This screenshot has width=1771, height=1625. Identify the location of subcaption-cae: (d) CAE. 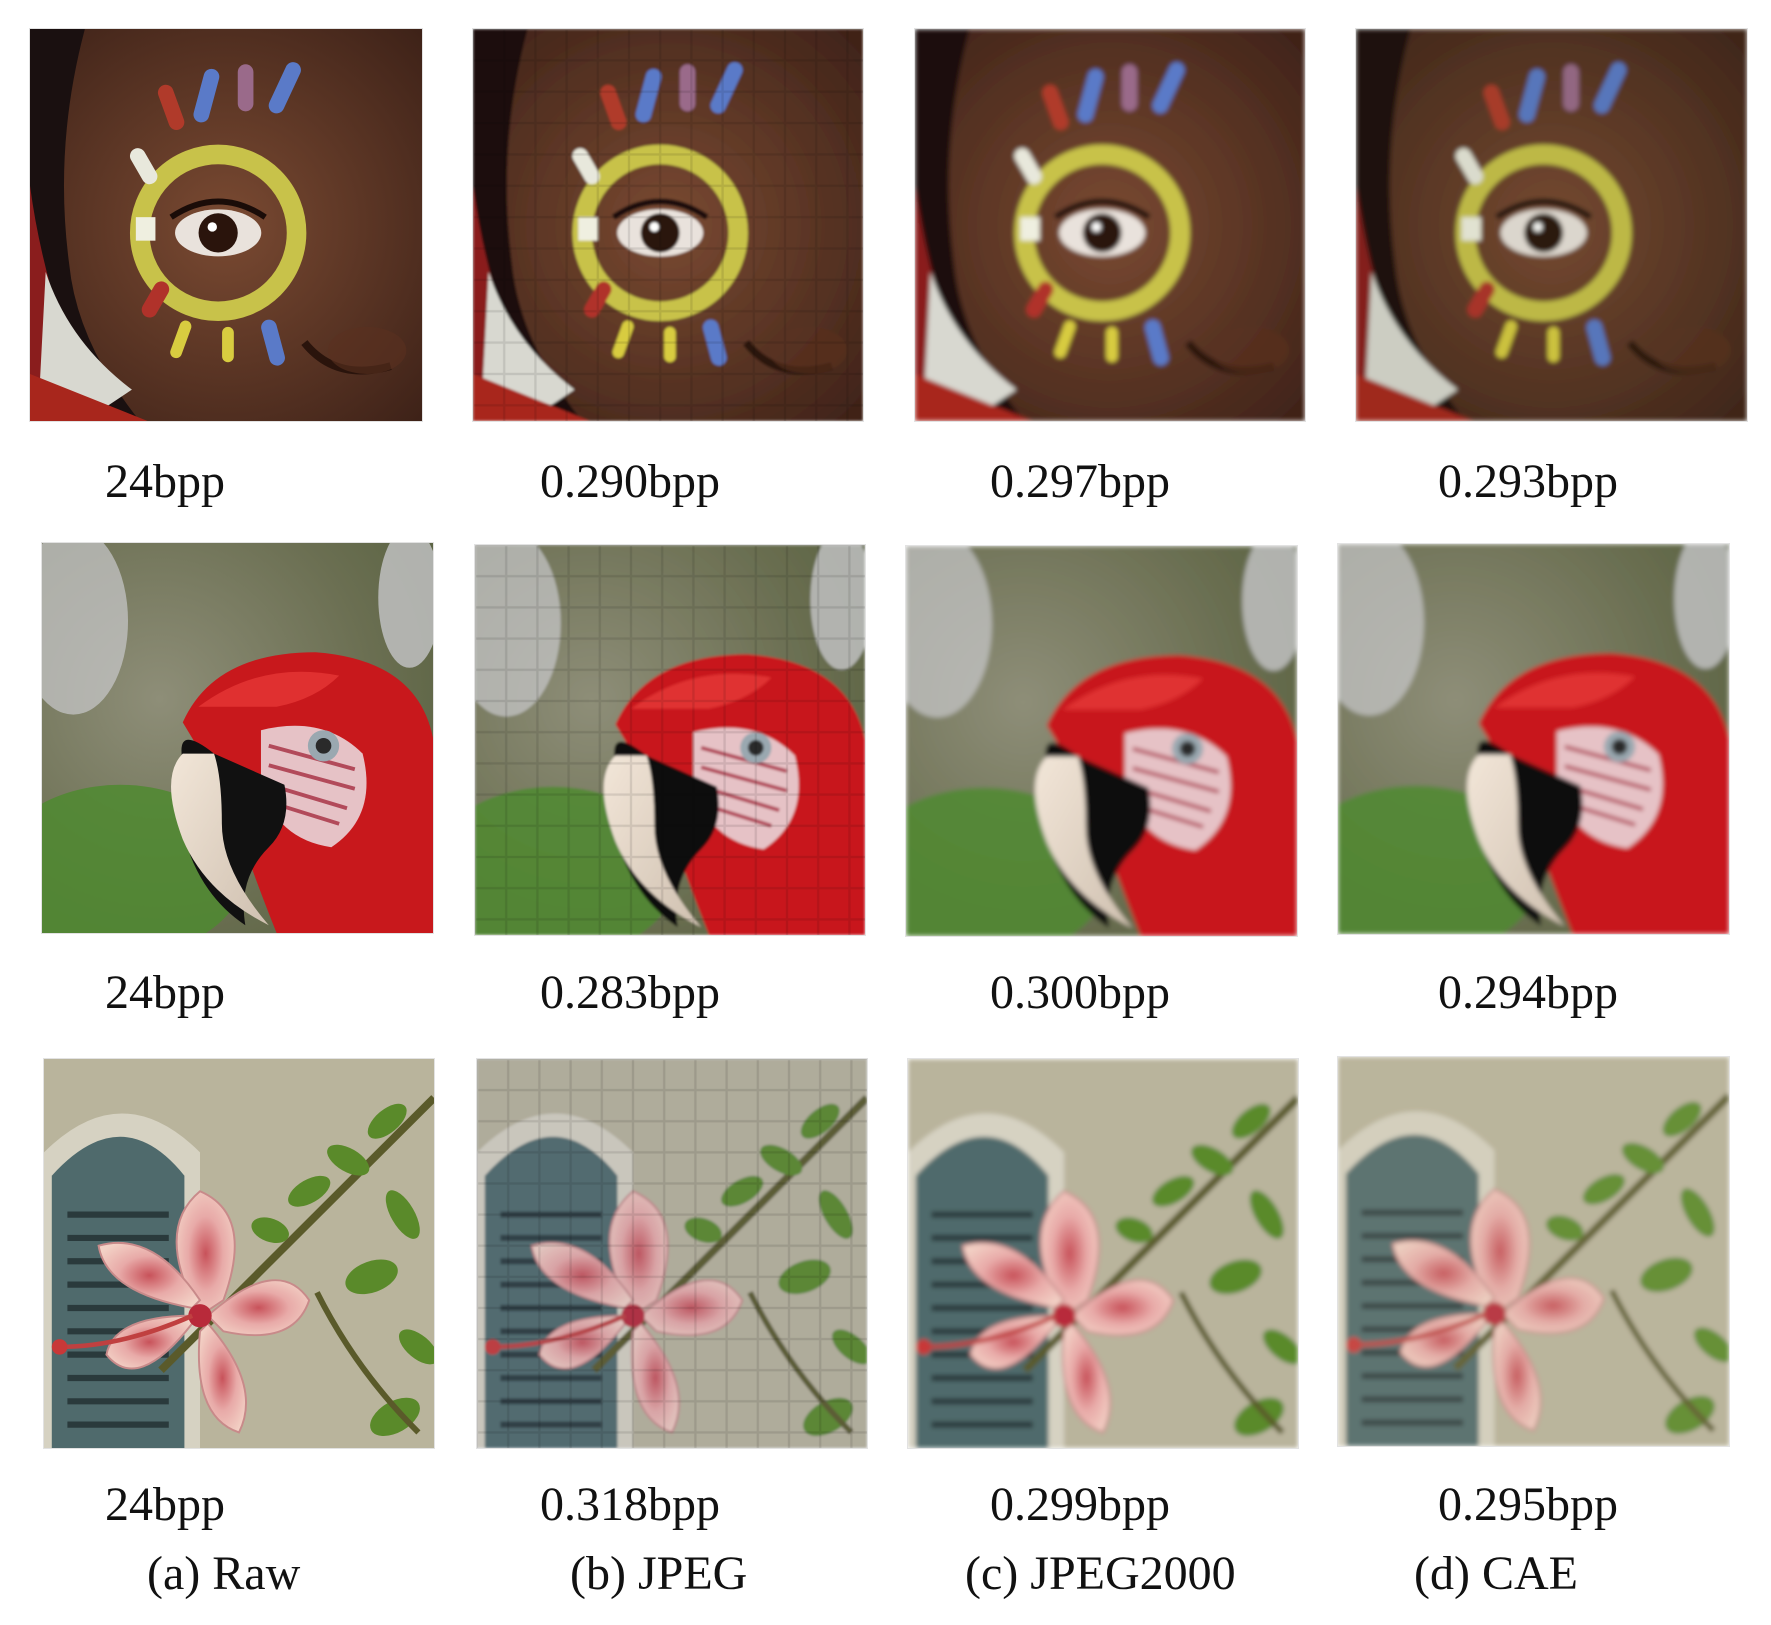
(1496, 1573).